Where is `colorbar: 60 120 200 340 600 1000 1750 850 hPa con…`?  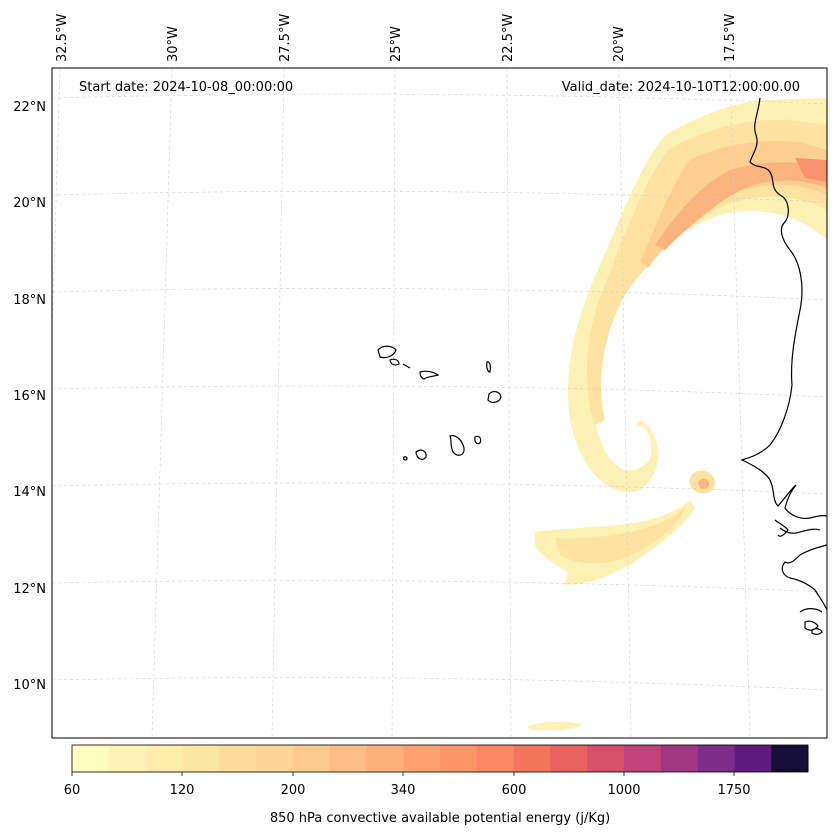
colorbar: 60 120 200 340 600 1000 1750 850 hPa con… is located at coordinates (436, 785).